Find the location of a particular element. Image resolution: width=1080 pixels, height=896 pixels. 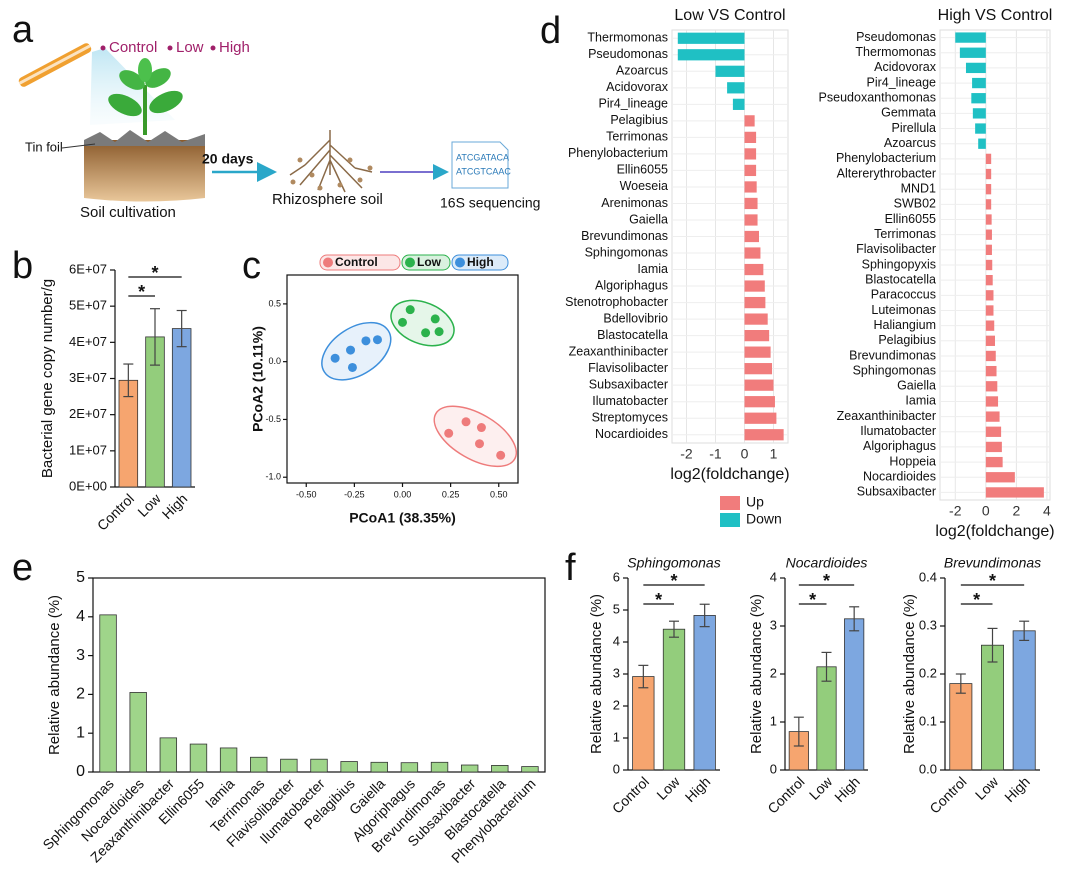

label: Tin foil is located at coordinates (44, 146).